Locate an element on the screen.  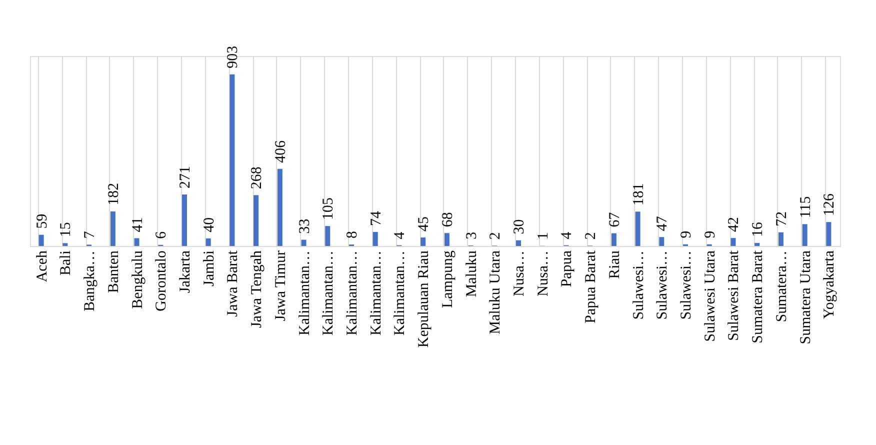
x-tick-label: Jawa Tengah is located at coordinates (257, 289).